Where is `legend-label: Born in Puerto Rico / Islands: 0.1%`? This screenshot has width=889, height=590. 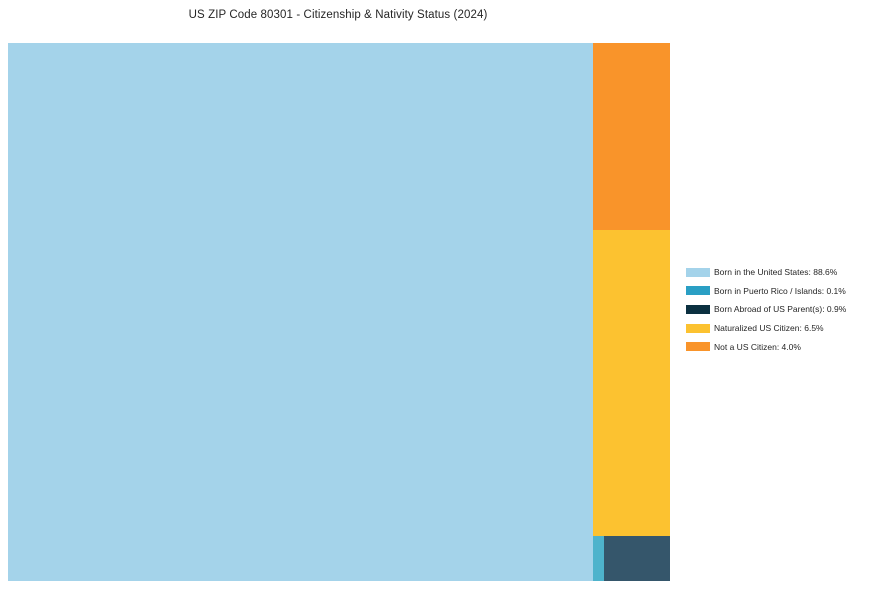
legend-label: Born in Puerto Rico / Islands: 0.1% is located at coordinates (780, 290).